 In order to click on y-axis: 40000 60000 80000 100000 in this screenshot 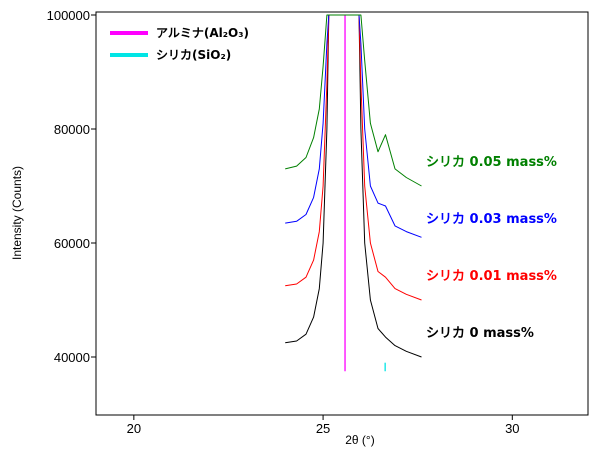, I will do `click(71, 186)`.